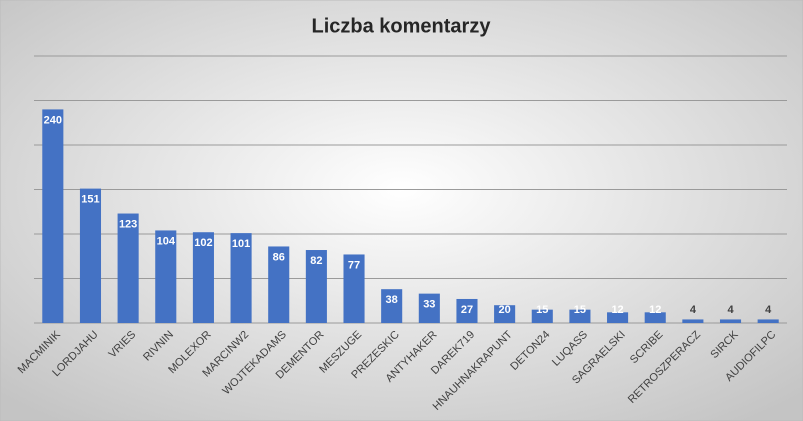  What do you see at coordinates (166, 241) in the screenshot?
I see `value-label: 104` at bounding box center [166, 241].